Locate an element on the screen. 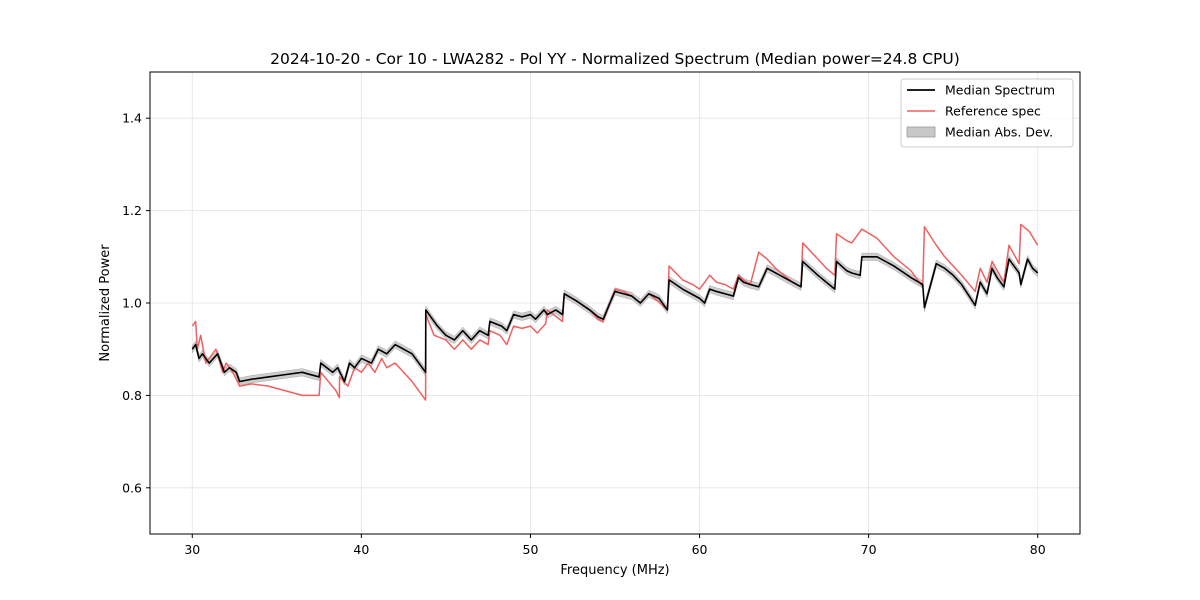  legend-swatch-band is located at coordinates (921, 132).